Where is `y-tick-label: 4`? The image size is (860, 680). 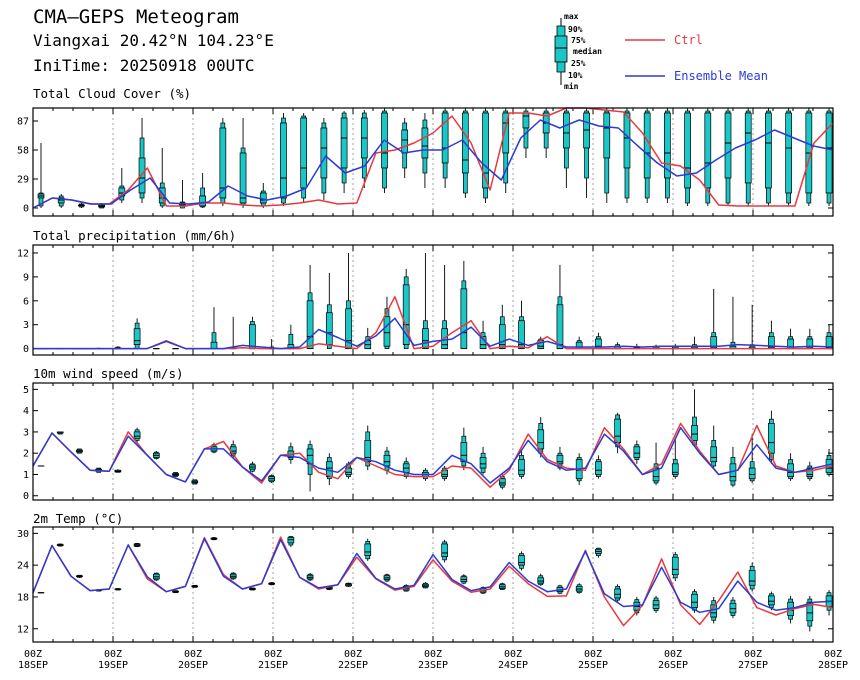
y-tick-label: 4 is located at coordinates (26, 411).